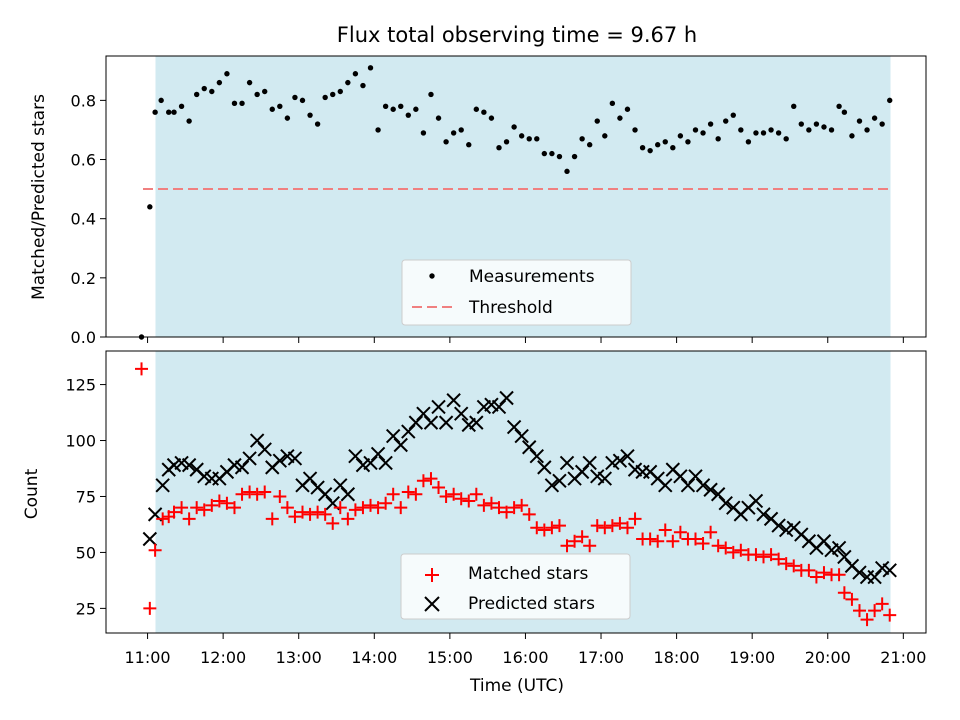 This screenshot has width=960, height=720. What do you see at coordinates (903, 657) in the screenshot?
I see `x-tick-label: 21:00` at bounding box center [903, 657].